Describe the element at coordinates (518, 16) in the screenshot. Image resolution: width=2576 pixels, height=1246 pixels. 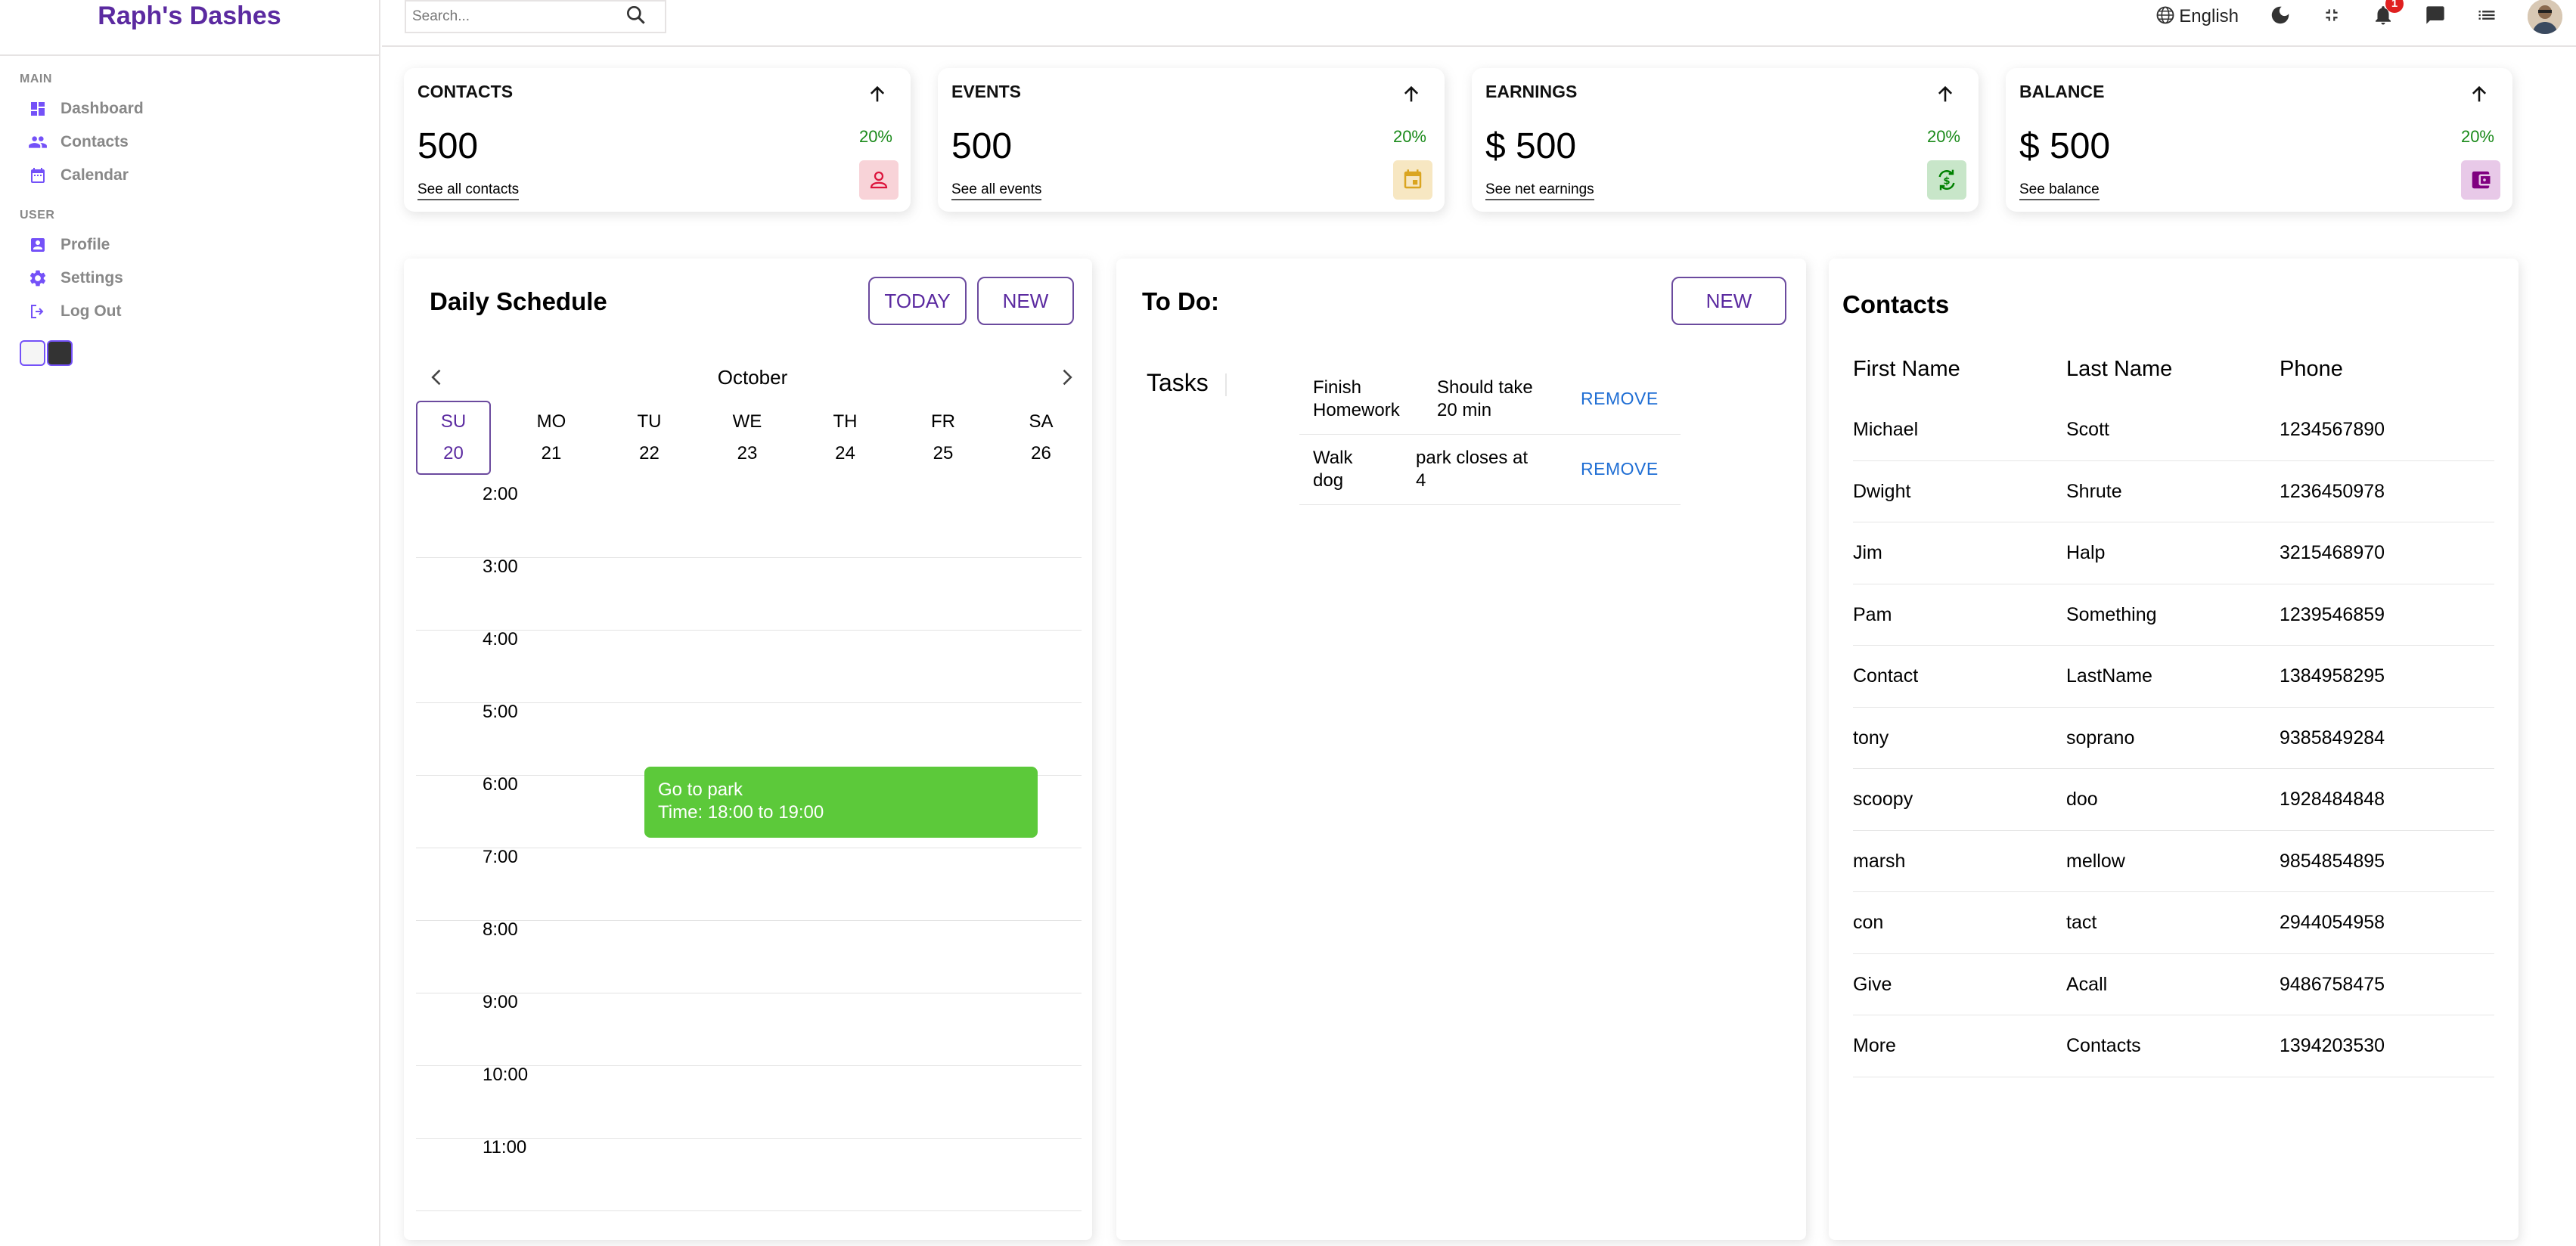
I see `search-input` at that location.